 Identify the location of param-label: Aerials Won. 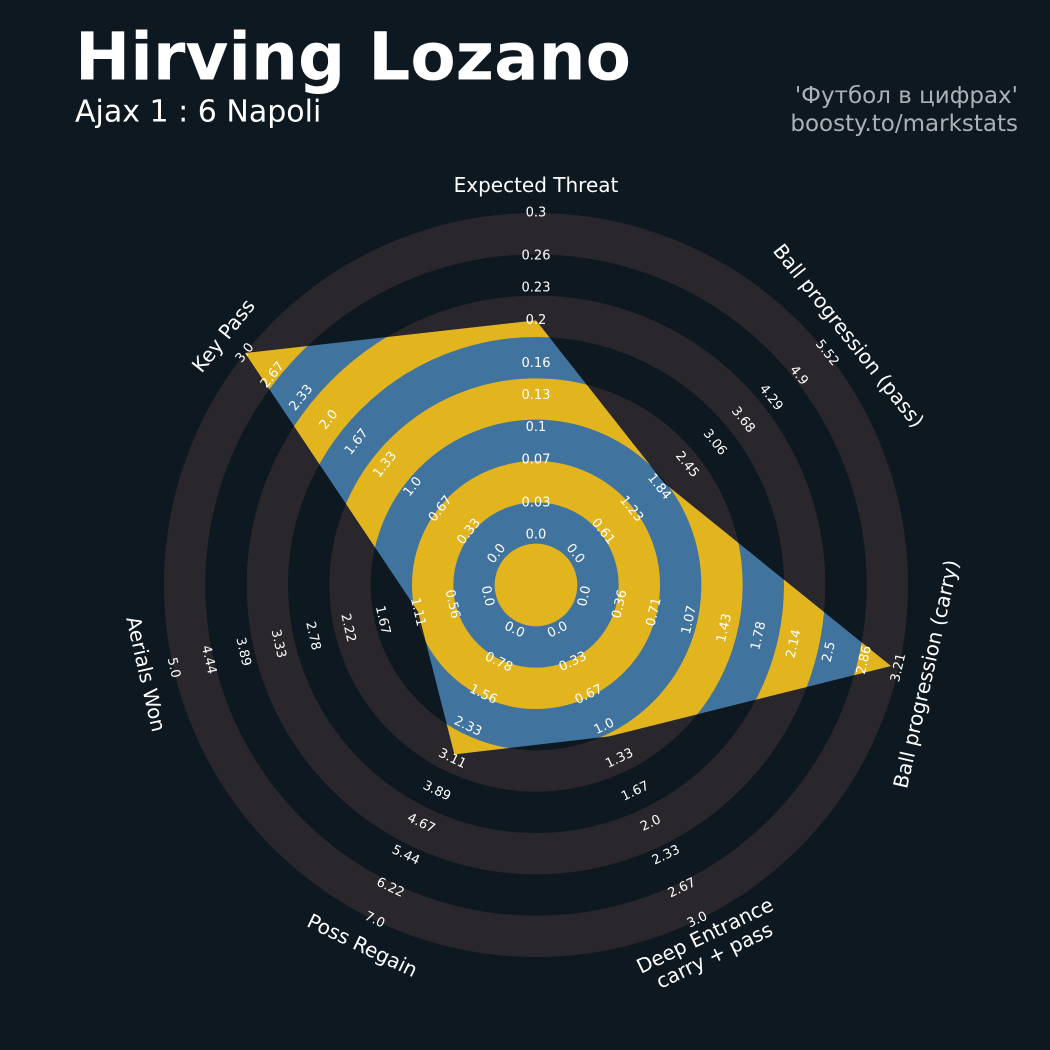
(146, 674).